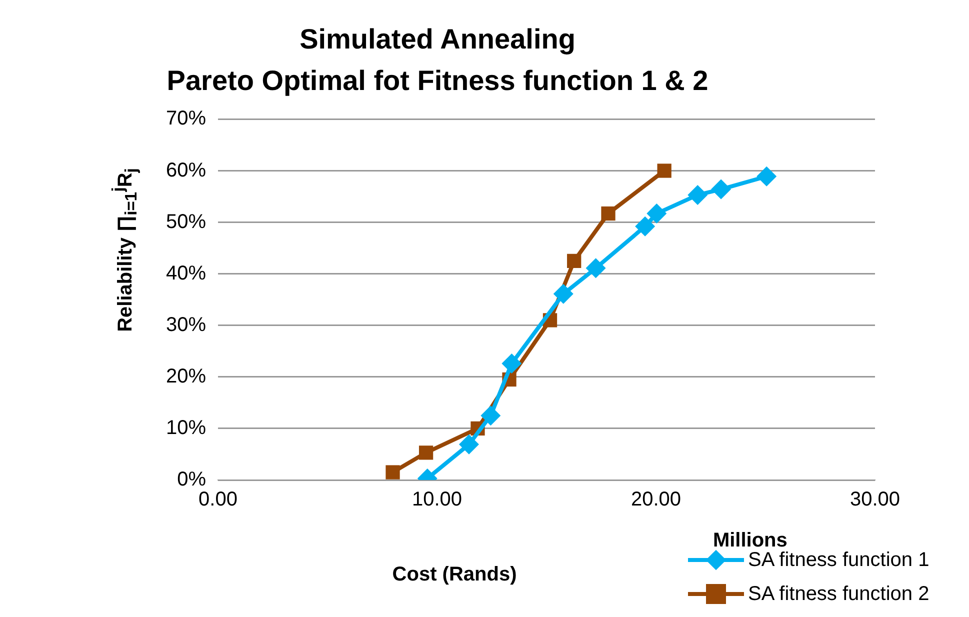 The width and height of the screenshot is (969, 617). I want to click on x-tick-label: 20.00, so click(656, 499).